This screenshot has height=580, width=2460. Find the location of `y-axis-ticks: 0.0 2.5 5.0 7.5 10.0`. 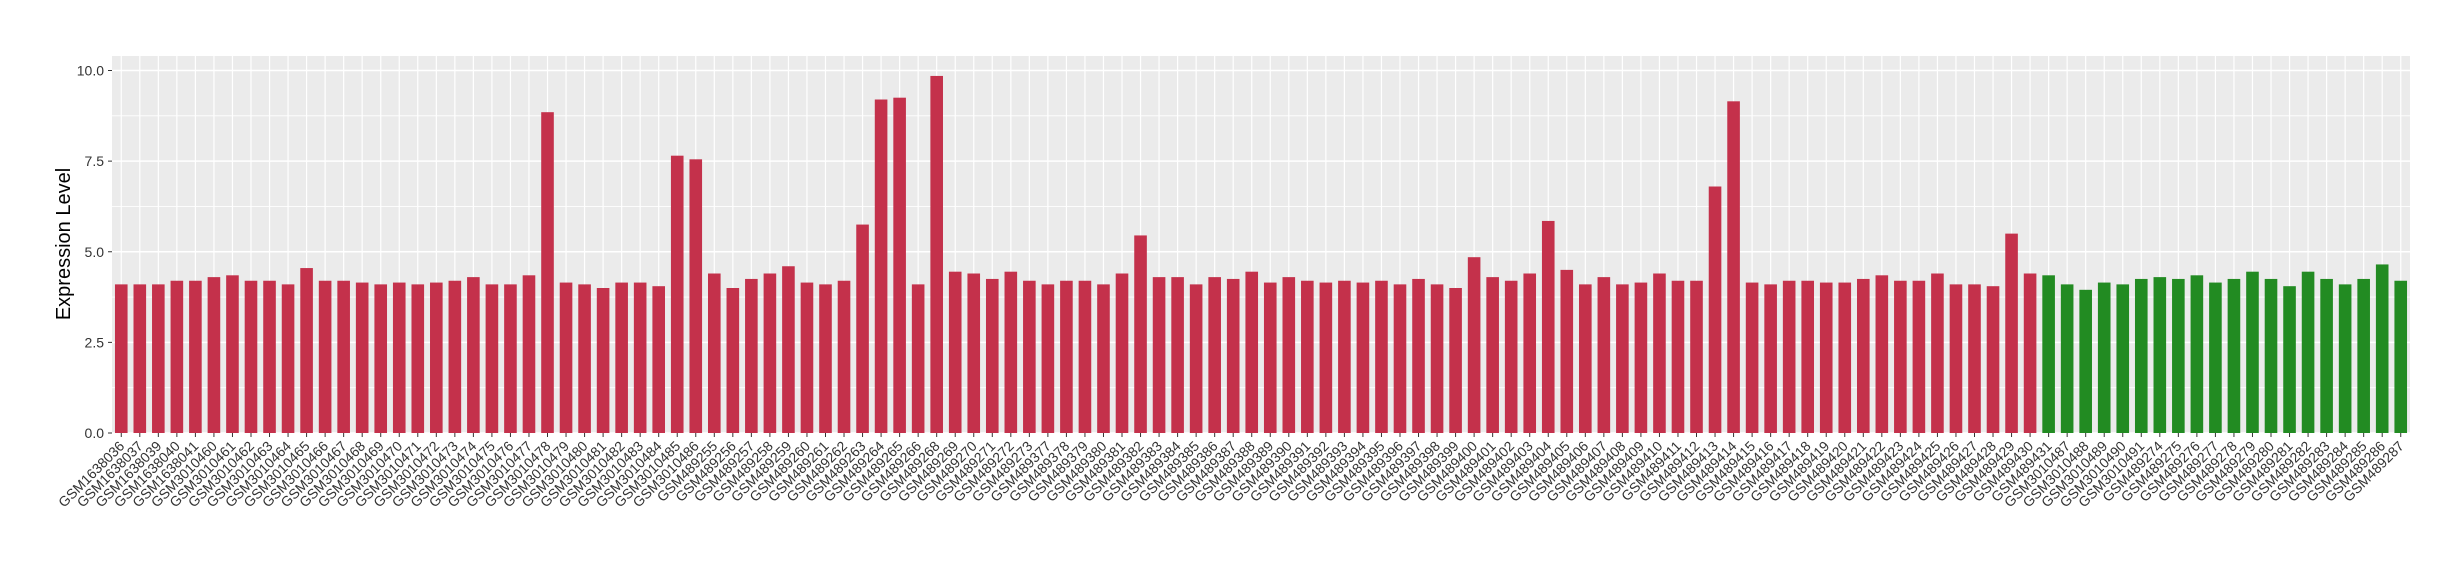

y-axis-ticks: 0.0 2.5 5.0 7.5 10.0 is located at coordinates (94, 252).